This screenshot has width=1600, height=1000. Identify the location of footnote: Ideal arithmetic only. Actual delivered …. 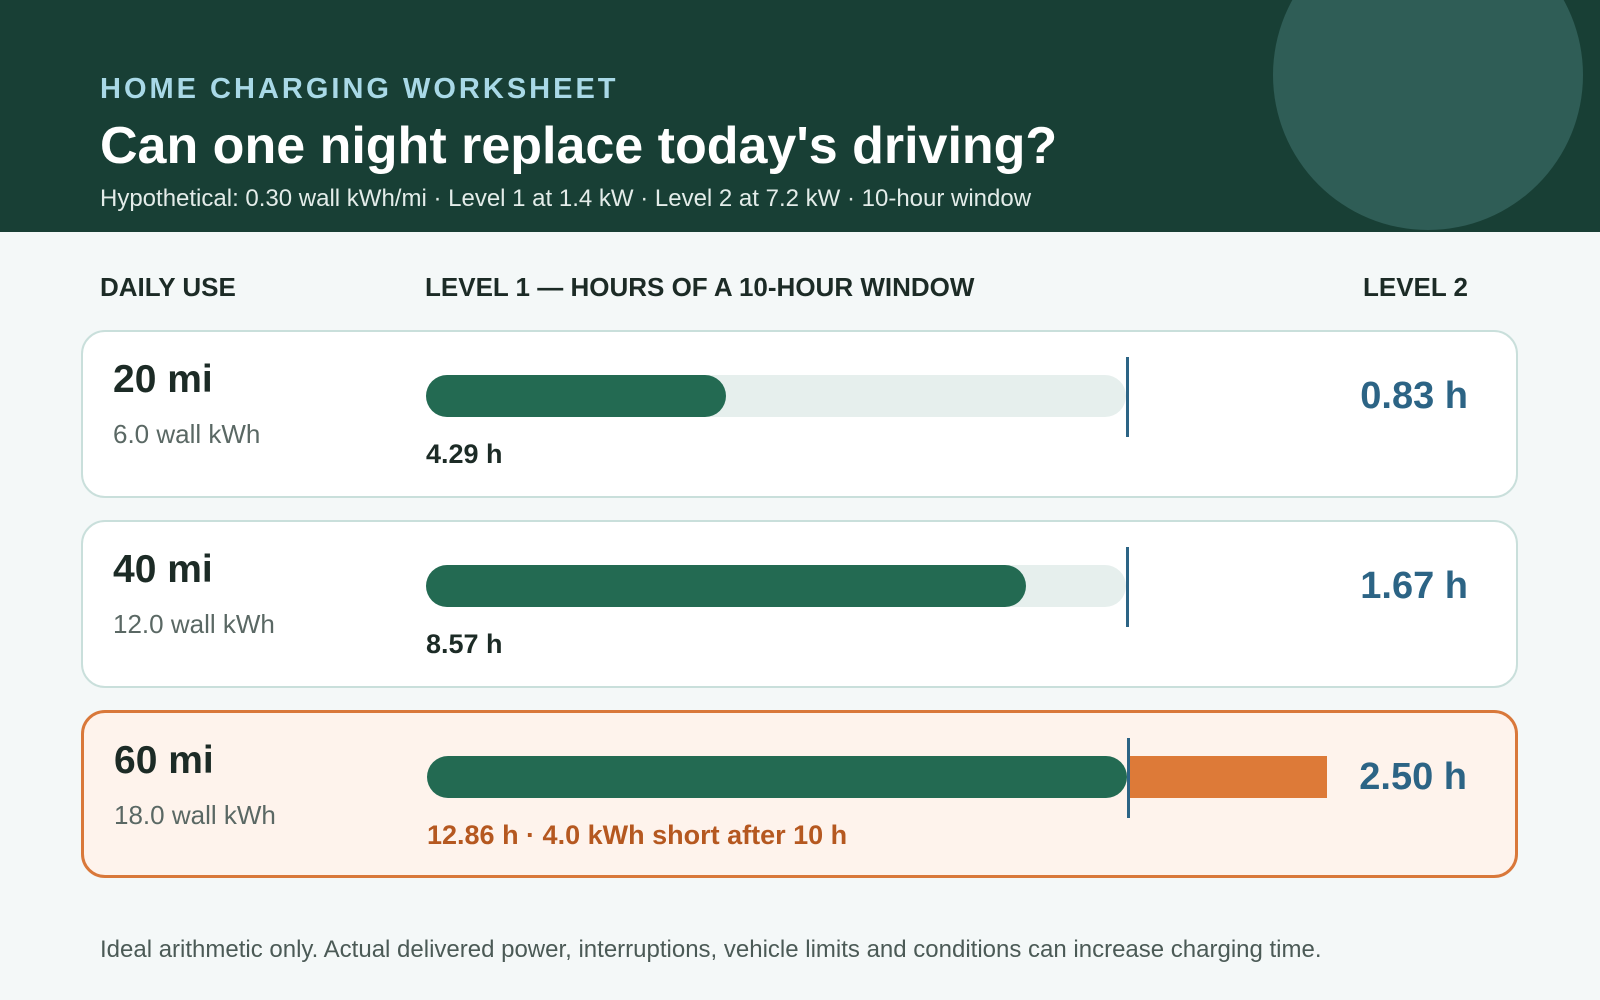
(711, 949).